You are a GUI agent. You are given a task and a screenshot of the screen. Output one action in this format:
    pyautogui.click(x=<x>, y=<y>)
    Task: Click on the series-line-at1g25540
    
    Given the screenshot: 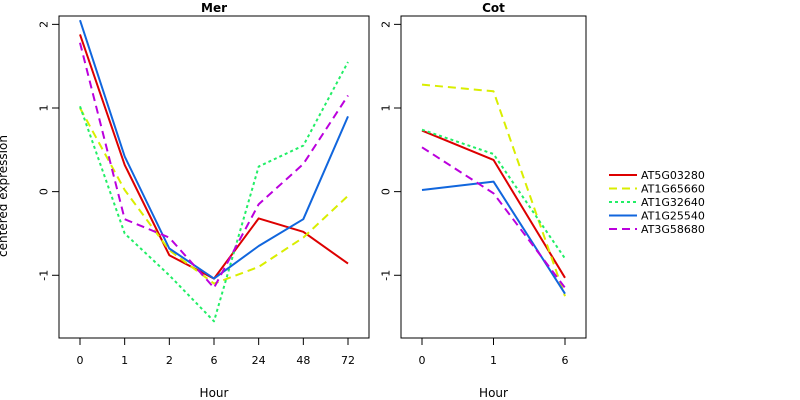 What is the action you would take?
    pyautogui.click(x=493, y=237)
    